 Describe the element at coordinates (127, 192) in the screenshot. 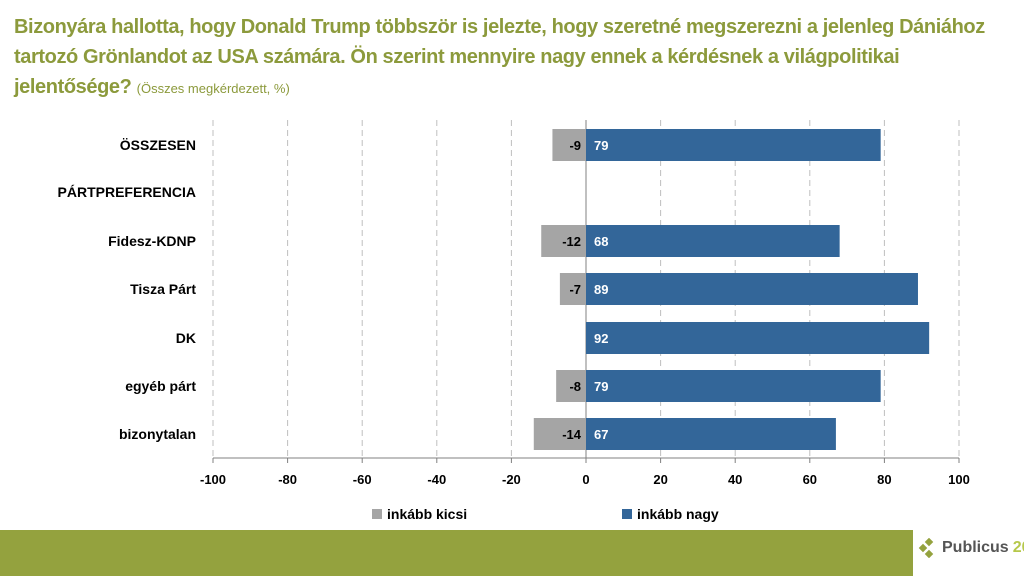

I see `category-label: PÁRTPREFERENCIA` at that location.